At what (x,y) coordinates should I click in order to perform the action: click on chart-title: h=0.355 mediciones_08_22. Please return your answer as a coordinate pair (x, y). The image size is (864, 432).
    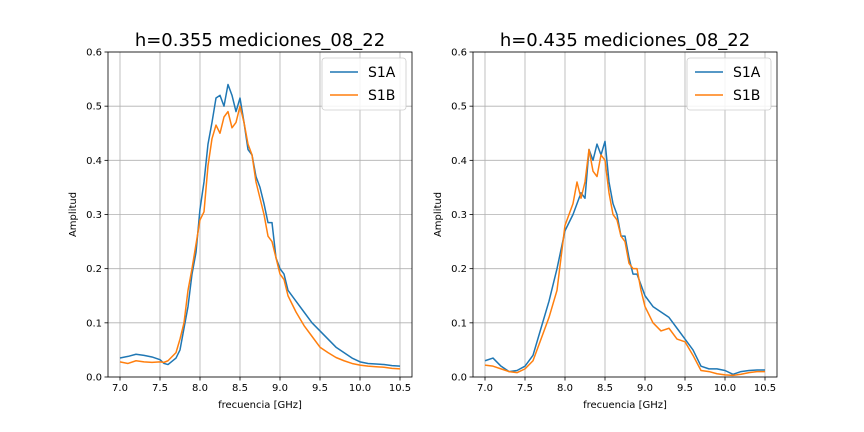
    Looking at the image, I should click on (260, 40).